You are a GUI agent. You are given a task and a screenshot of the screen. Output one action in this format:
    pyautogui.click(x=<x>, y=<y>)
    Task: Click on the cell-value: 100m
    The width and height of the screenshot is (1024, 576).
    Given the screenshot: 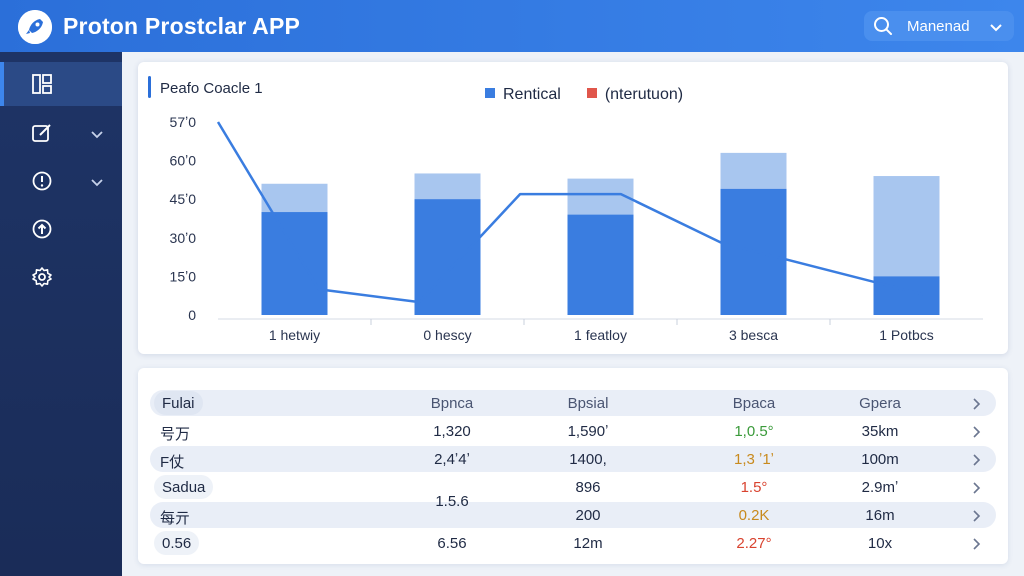 What is the action you would take?
    pyautogui.click(x=880, y=459)
    